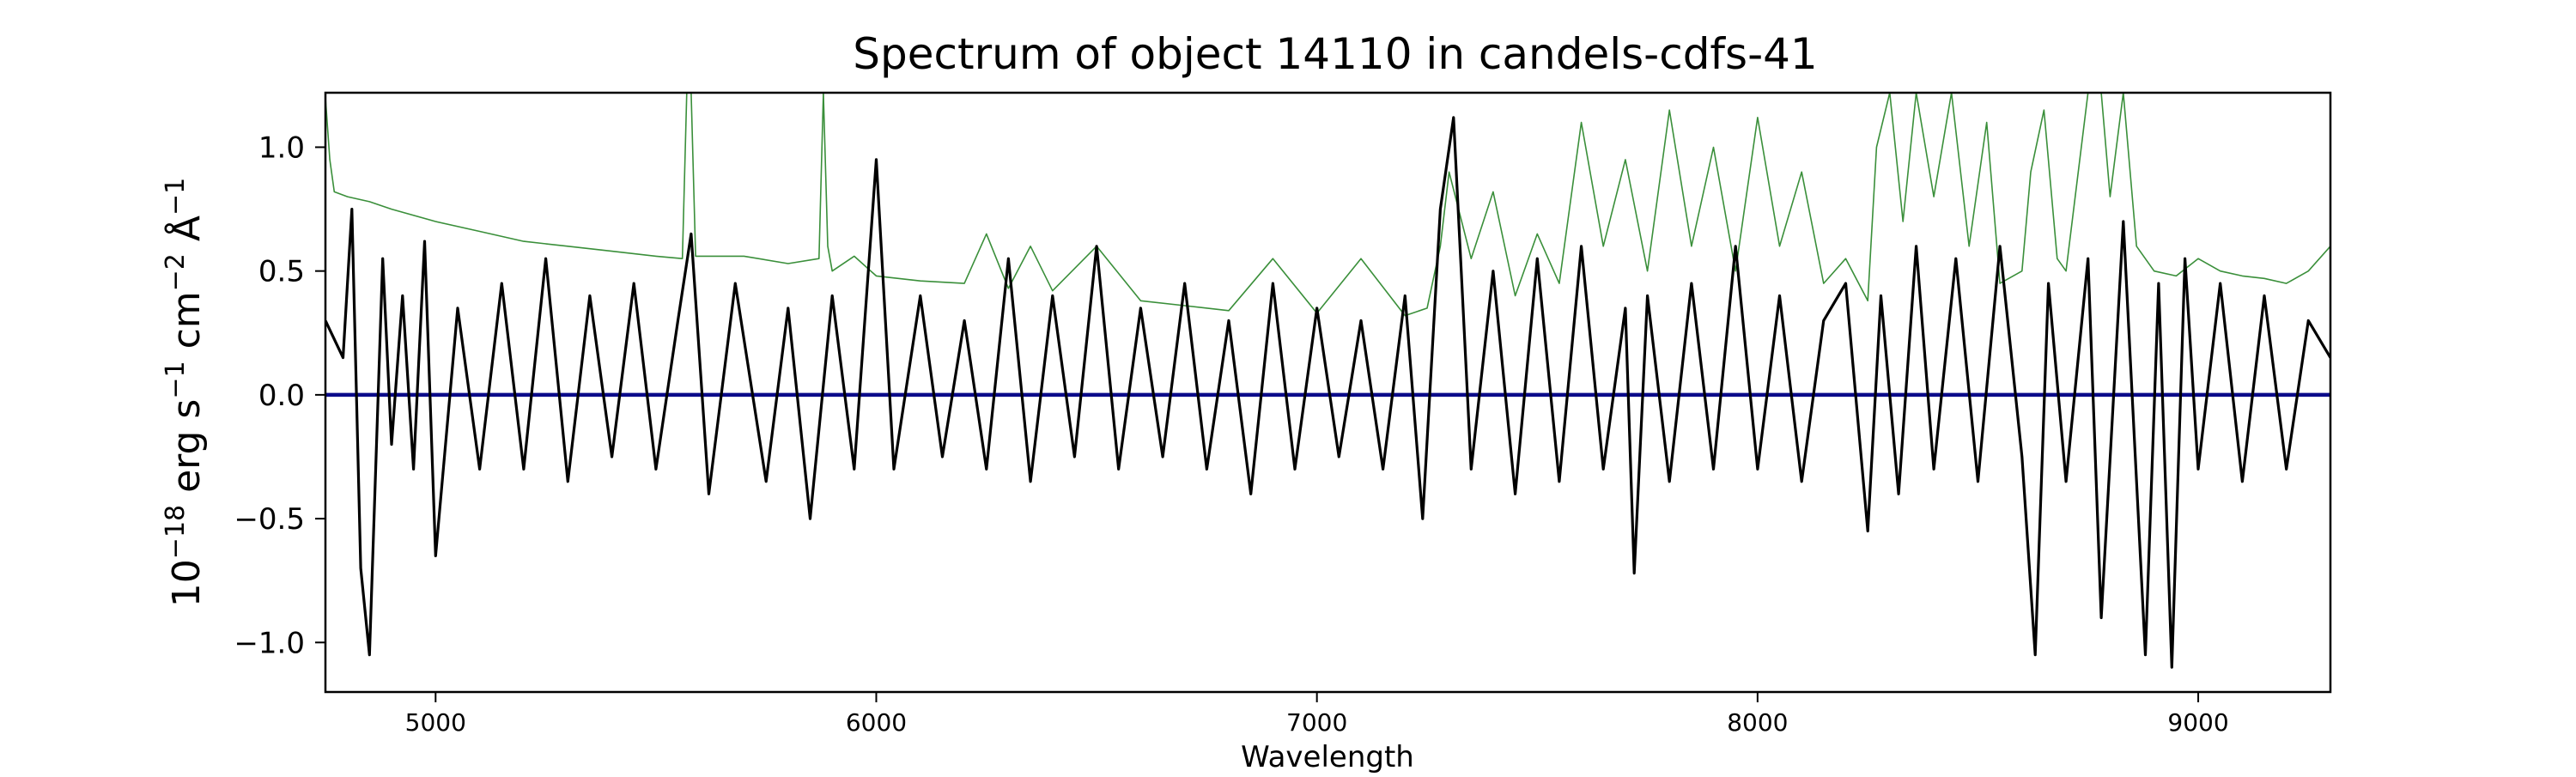  What do you see at coordinates (435, 722) in the screenshot?
I see `x-tick-label: 5000` at bounding box center [435, 722].